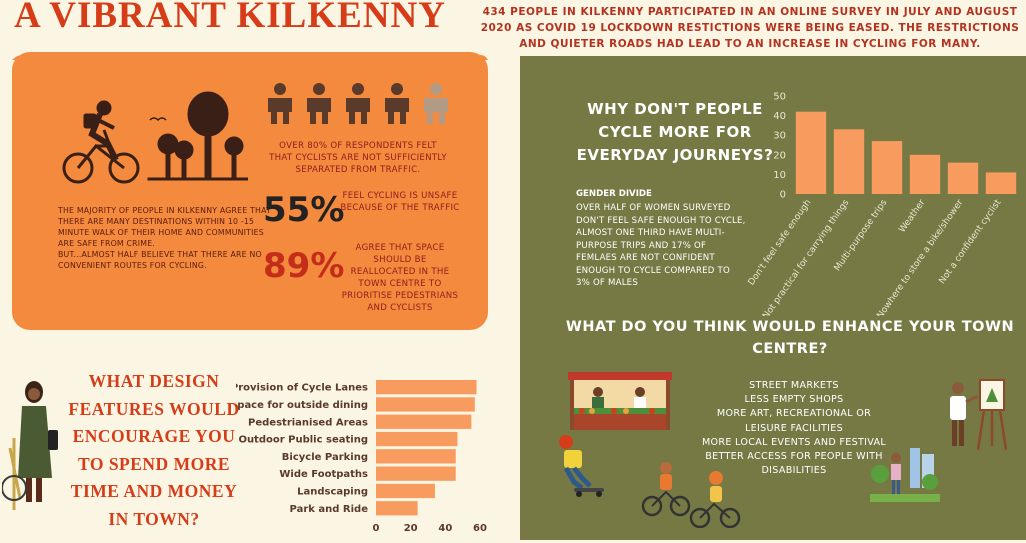  What do you see at coordinates (30, 445) in the screenshot?
I see `woman-with-bicycle-illustration` at bounding box center [30, 445].